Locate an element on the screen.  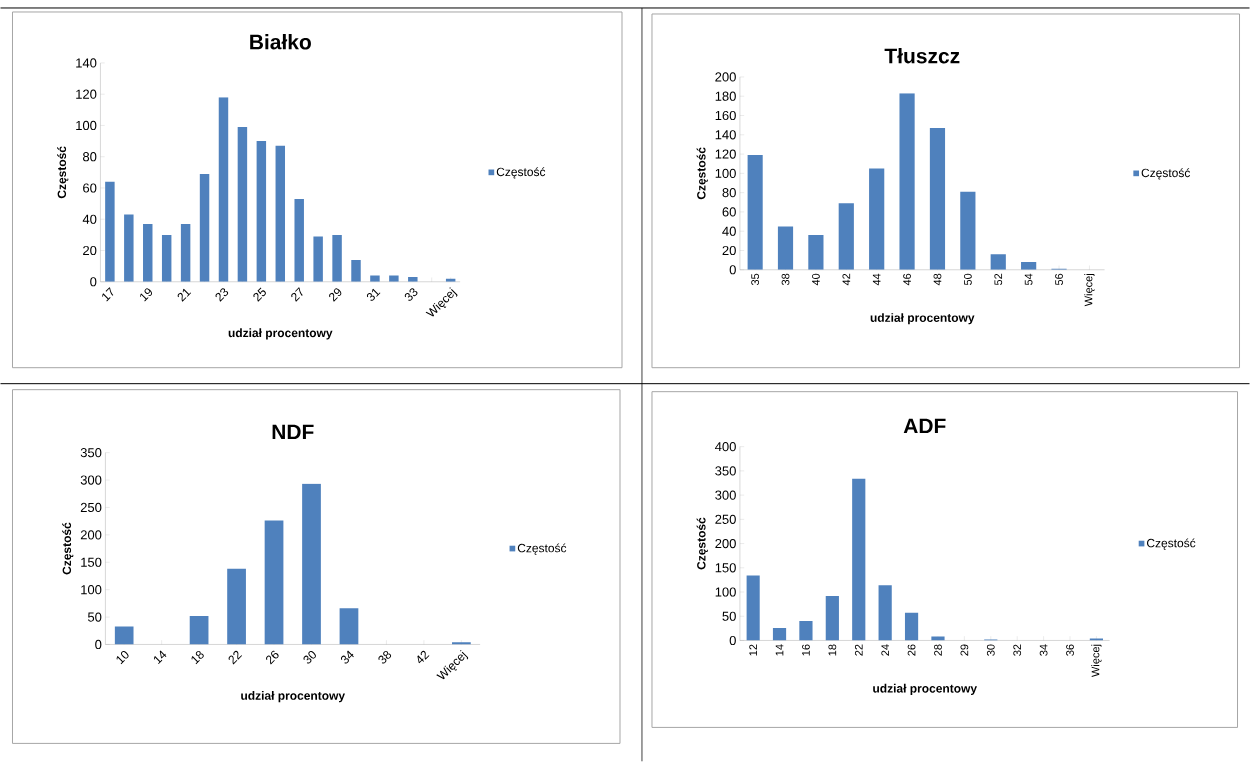
x-tick-label: 54 is located at coordinates (1028, 279).